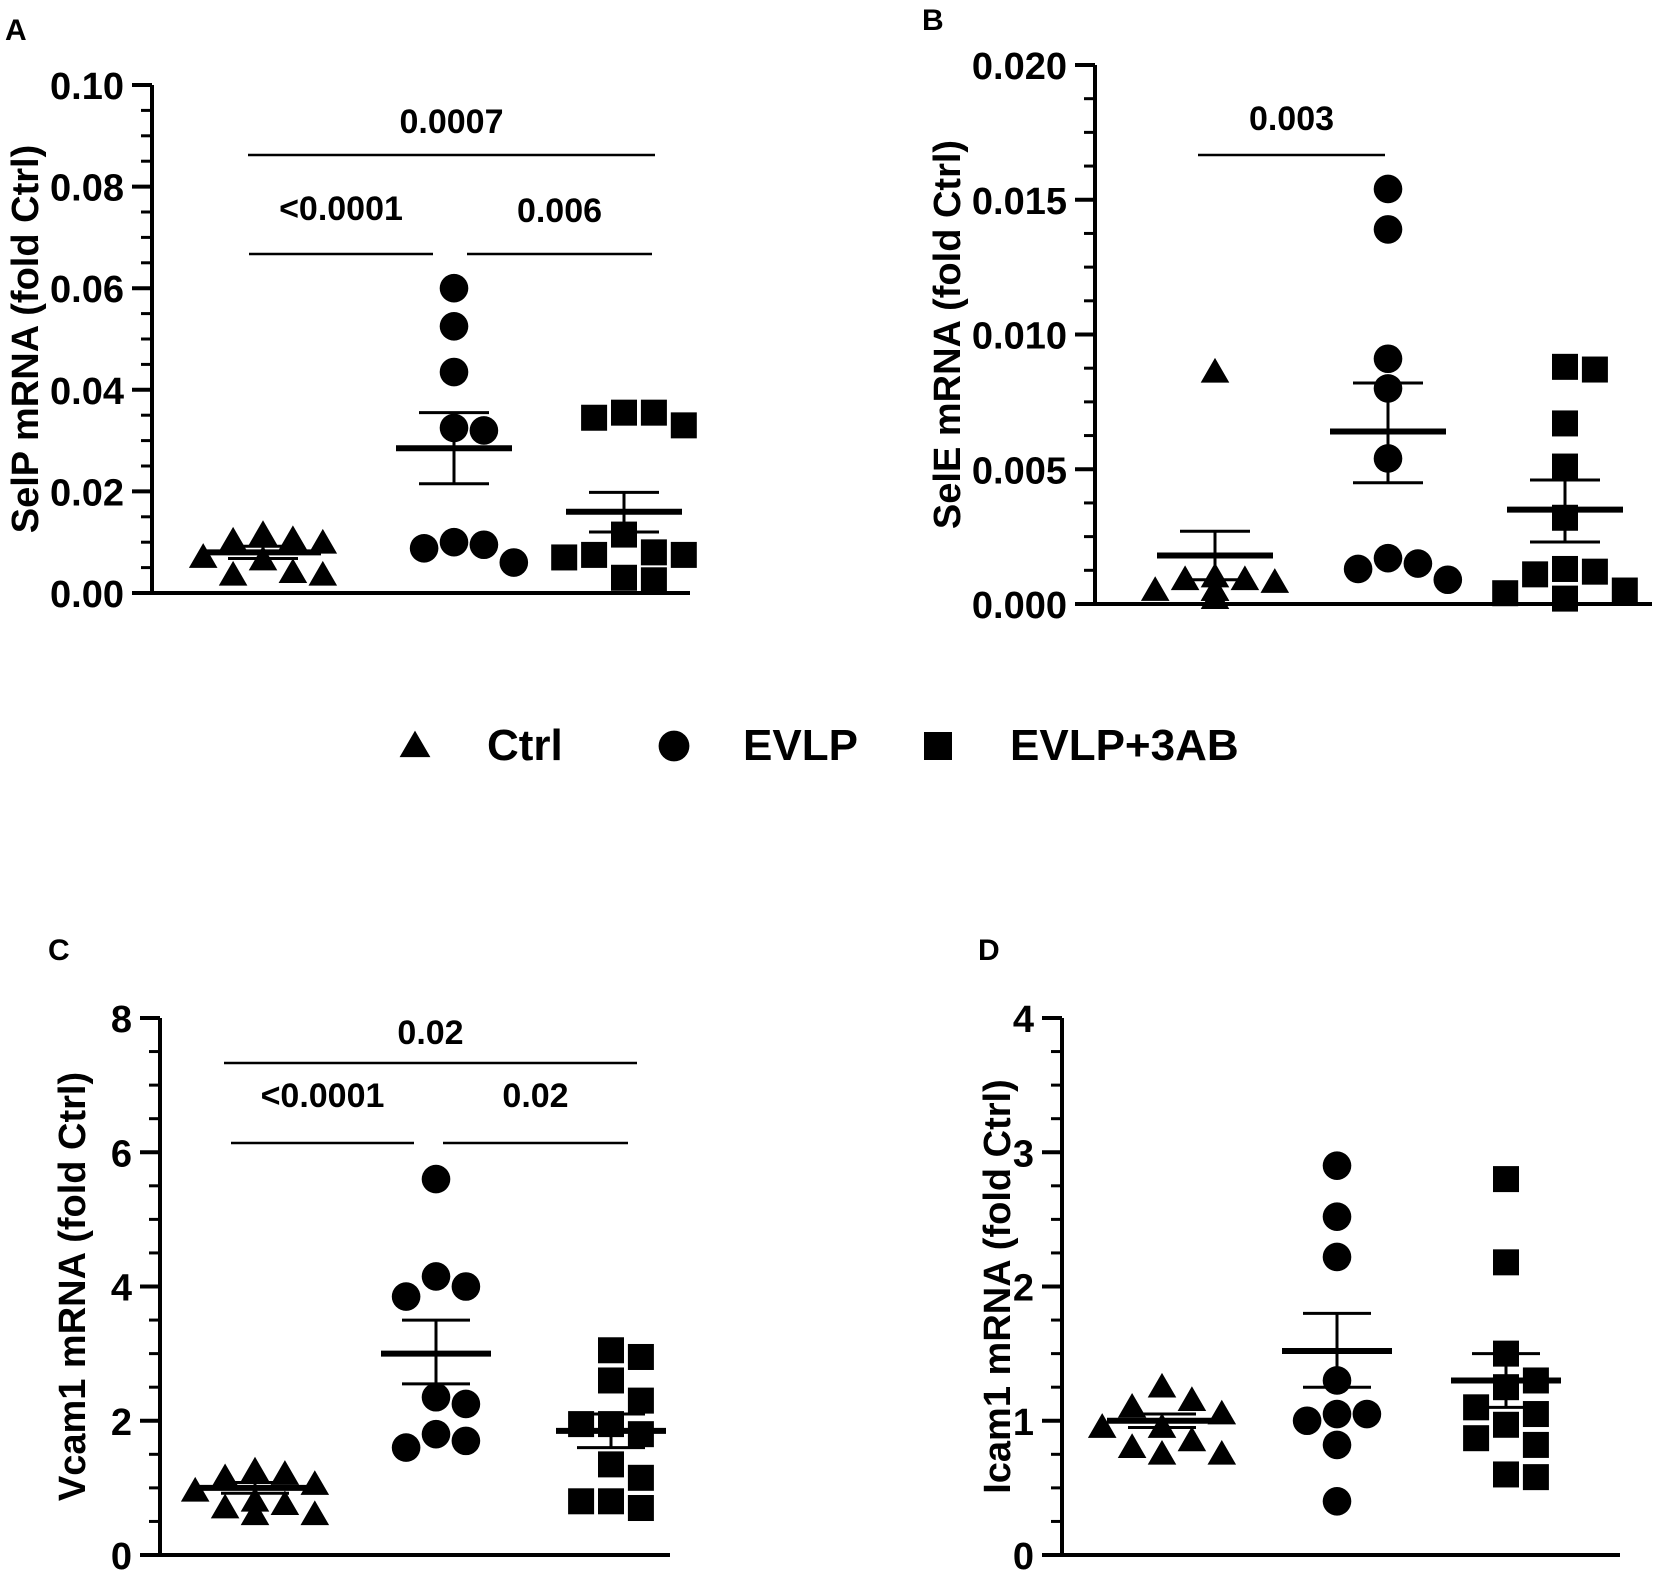 This screenshot has width=1659, height=1571. I want to click on y-axis-label: SelE mRNA (fold Ctrl), so click(948, 334).